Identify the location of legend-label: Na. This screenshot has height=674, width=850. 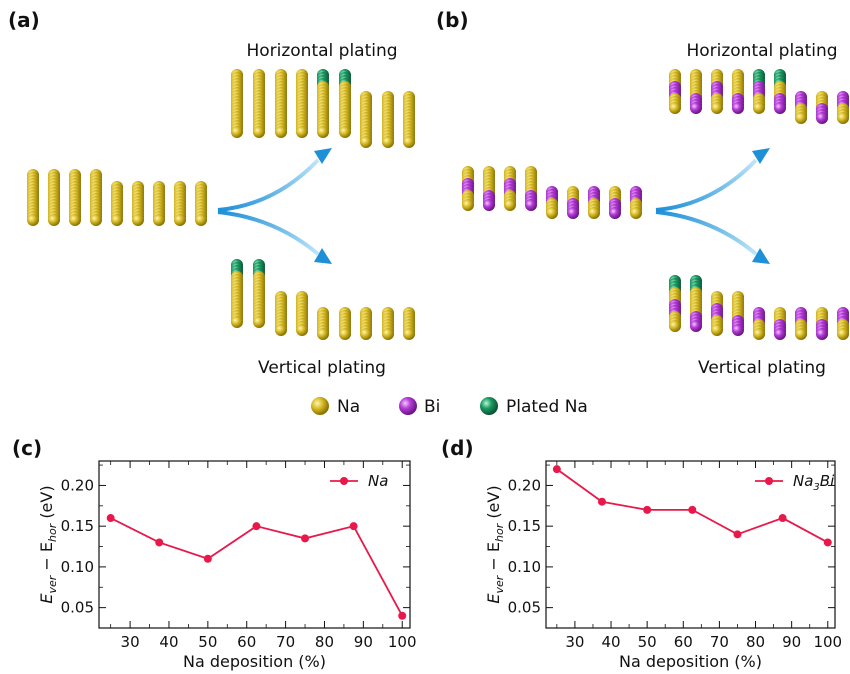
(378, 481).